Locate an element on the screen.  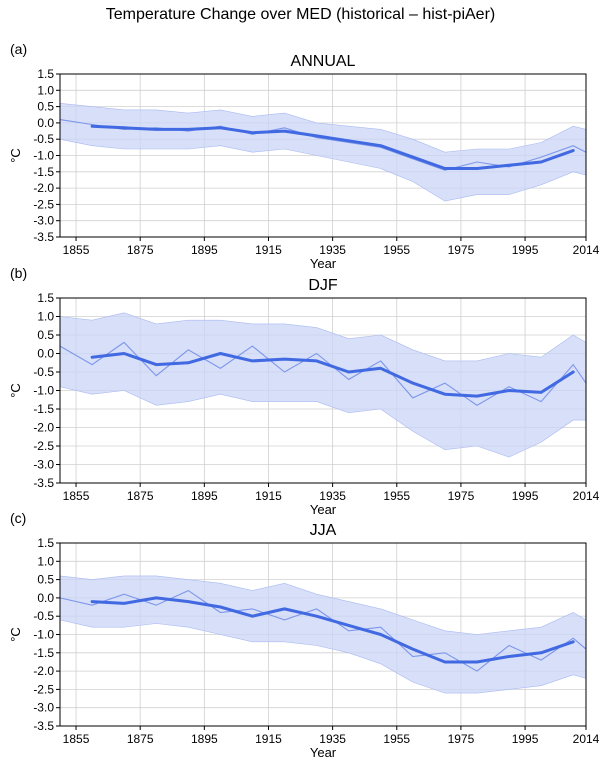
panel-title: JJA is located at coordinates (323, 530).